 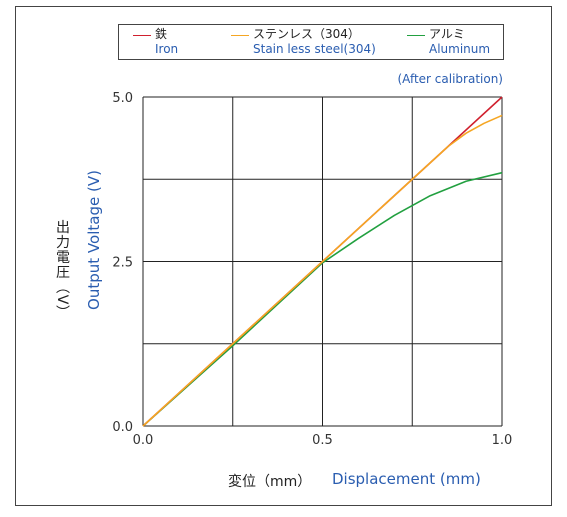 I want to click on y-axis-label-jp: 出力電圧（V）, so click(x=62, y=270).